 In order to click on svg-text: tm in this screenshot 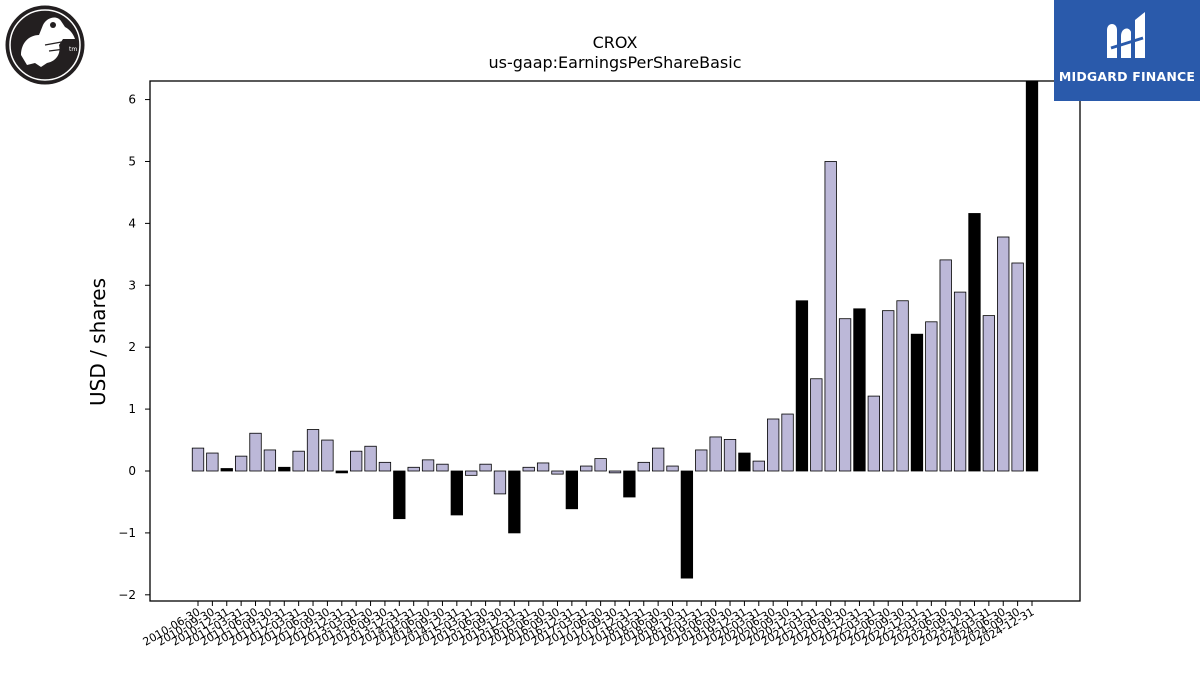, I will do `click(73, 49)`.